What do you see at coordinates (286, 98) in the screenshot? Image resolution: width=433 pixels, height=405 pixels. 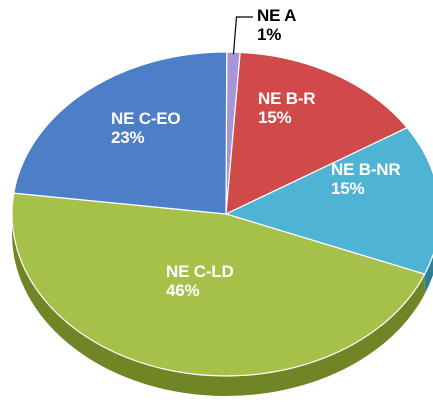 I see `slice-label-ne-b-r: NE B-R` at bounding box center [286, 98].